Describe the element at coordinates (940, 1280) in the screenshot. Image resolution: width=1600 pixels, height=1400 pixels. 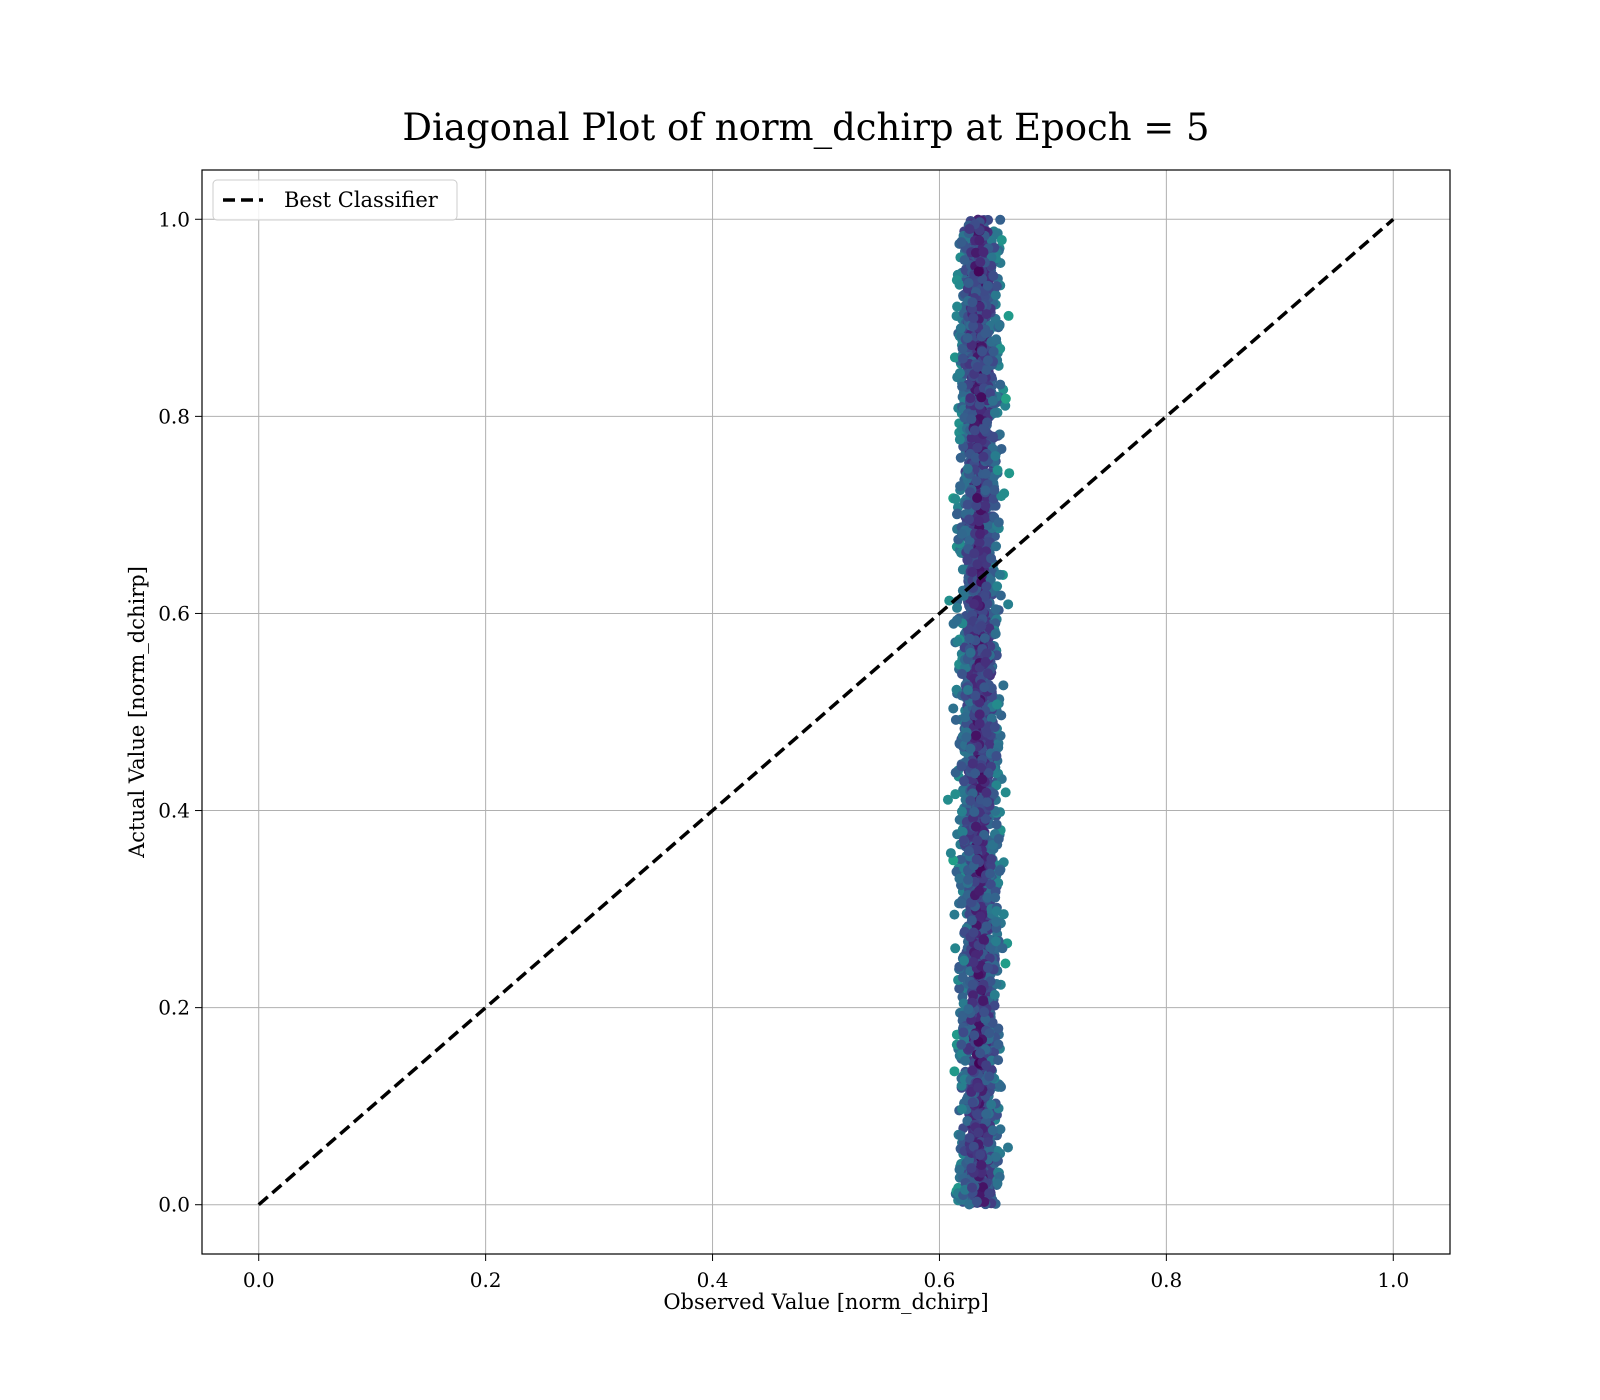
I see `x-tick-label: 0.6` at that location.